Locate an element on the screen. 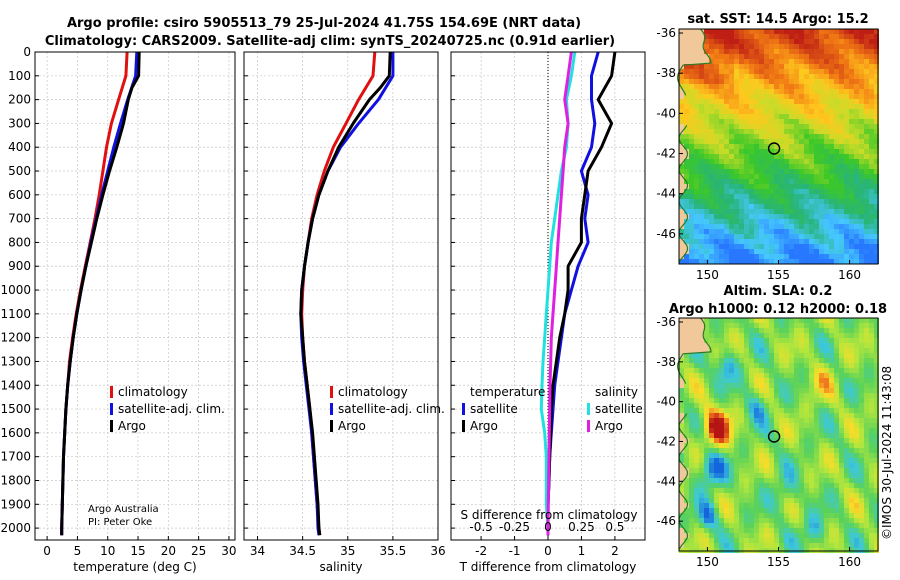  x-tick-label: 34 is located at coordinates (257, 551).